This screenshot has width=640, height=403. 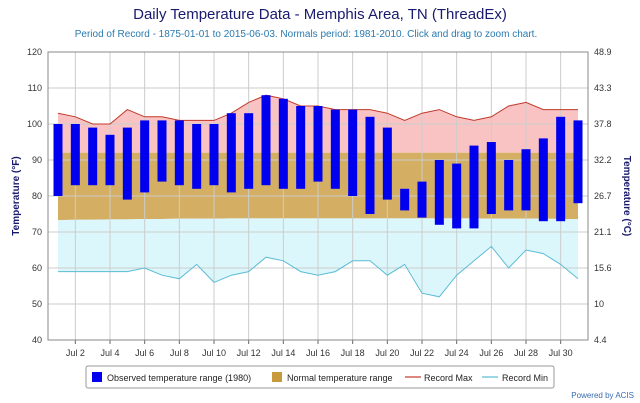 What do you see at coordinates (214, 353) in the screenshot?
I see `x-tick-label: Jul 10` at bounding box center [214, 353].